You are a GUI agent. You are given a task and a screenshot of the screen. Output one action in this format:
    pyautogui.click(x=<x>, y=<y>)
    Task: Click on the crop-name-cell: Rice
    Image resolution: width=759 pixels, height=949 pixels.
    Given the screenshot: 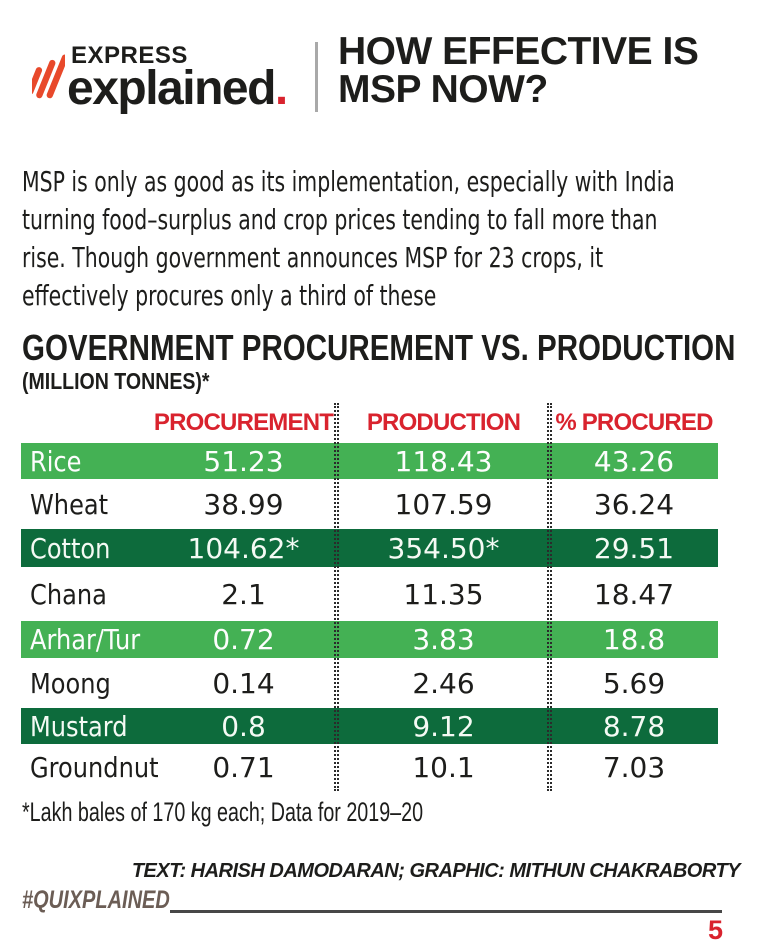 What is the action you would take?
    pyautogui.click(x=56, y=461)
    